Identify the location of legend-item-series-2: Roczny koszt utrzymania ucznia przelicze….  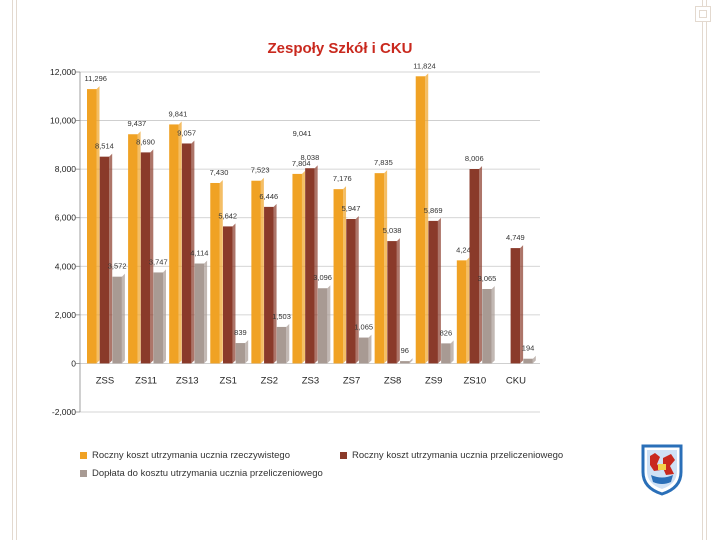
(451, 455).